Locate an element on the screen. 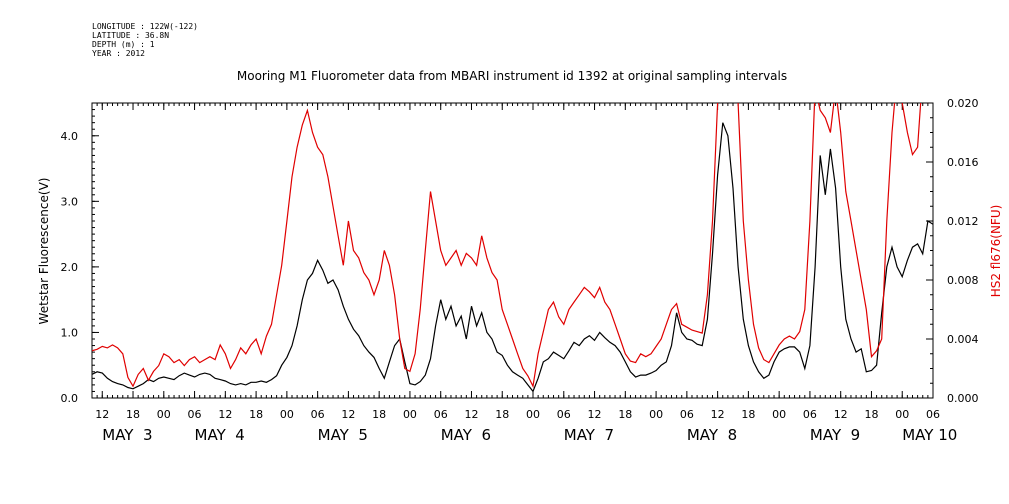  y-right-tick-label: 0.000 is located at coordinates (963, 398).